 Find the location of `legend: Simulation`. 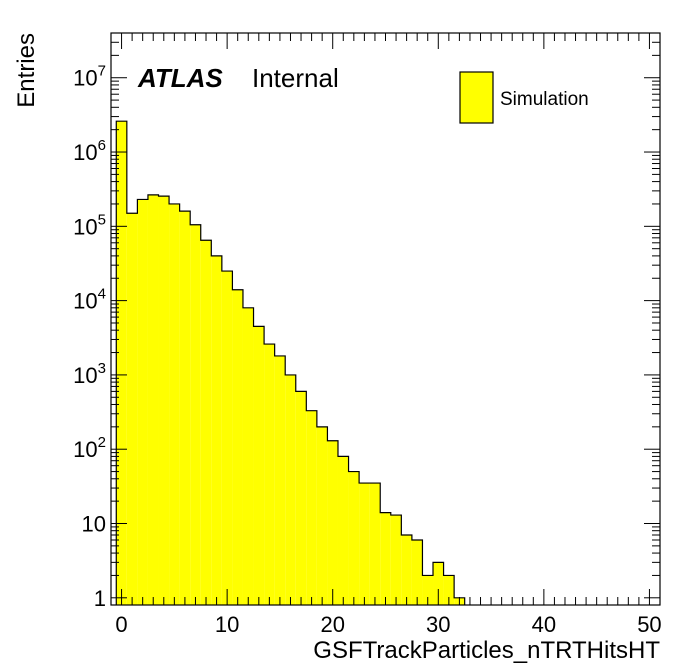

legend: Simulation is located at coordinates (524, 97).